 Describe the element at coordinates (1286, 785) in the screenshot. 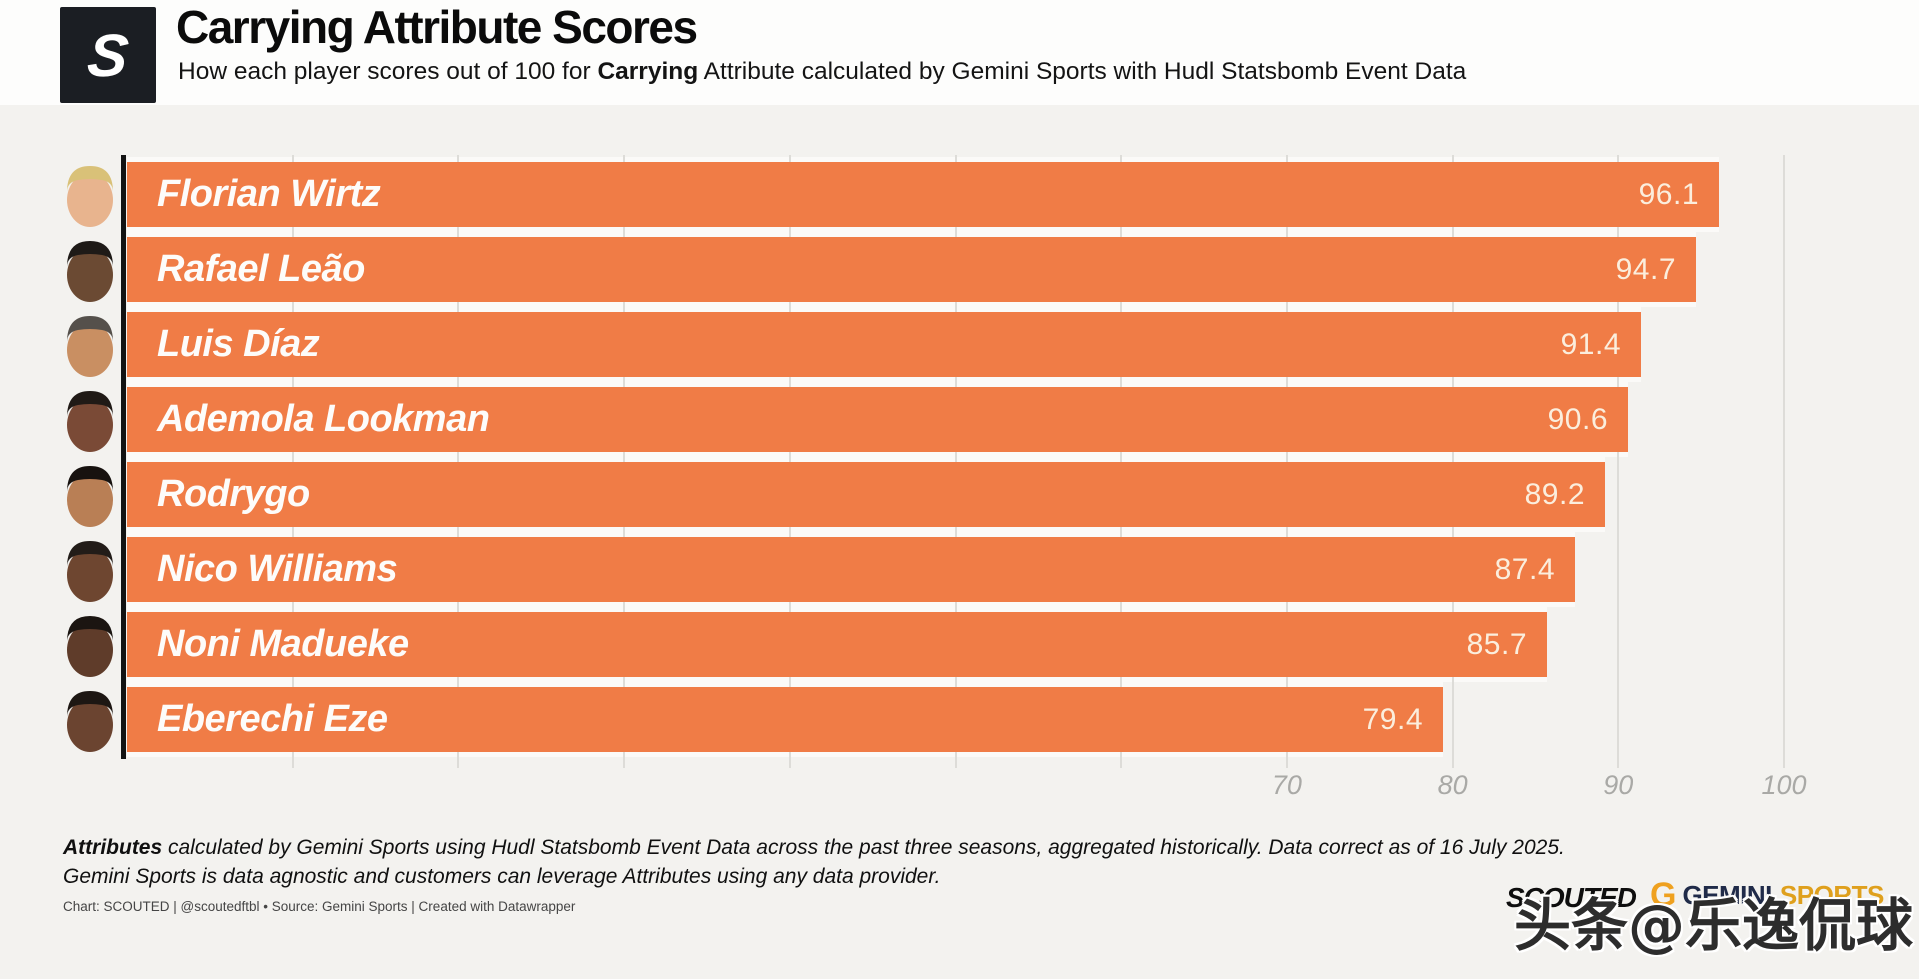

I see `x-axis-tick-label: 70` at that location.